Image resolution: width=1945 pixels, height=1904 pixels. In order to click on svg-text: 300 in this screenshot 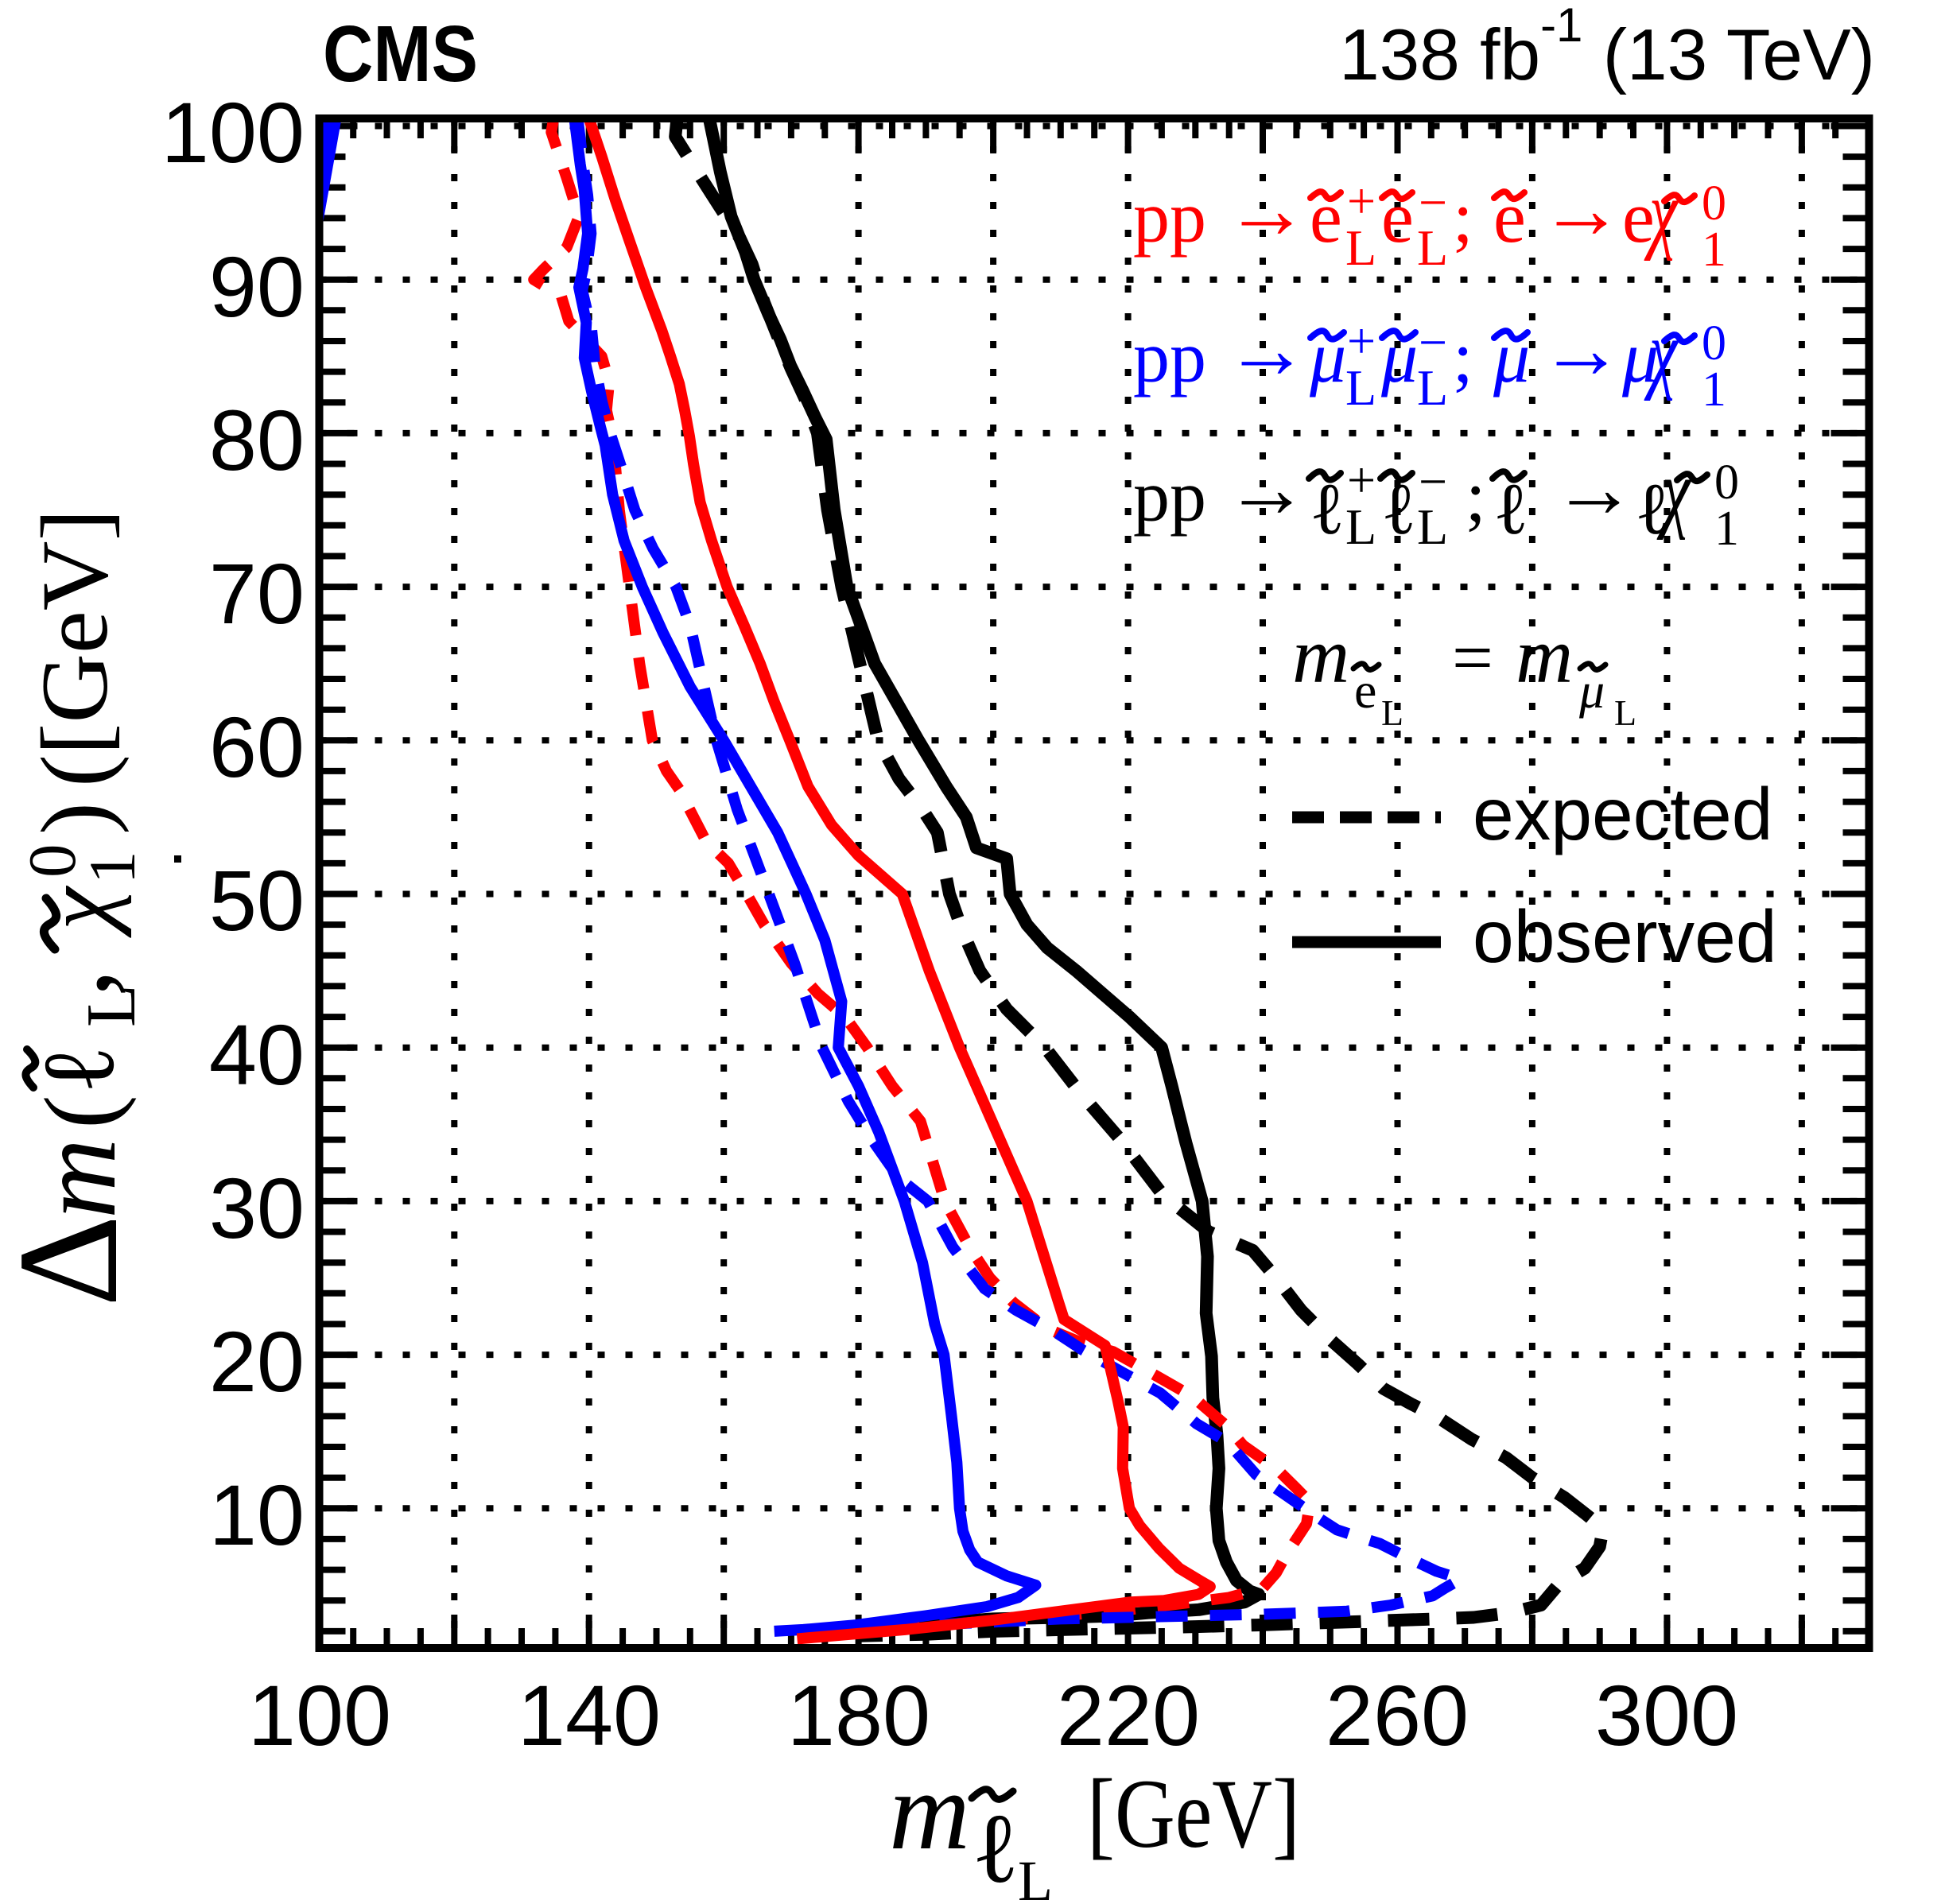, I will do `click(1666, 1715)`.